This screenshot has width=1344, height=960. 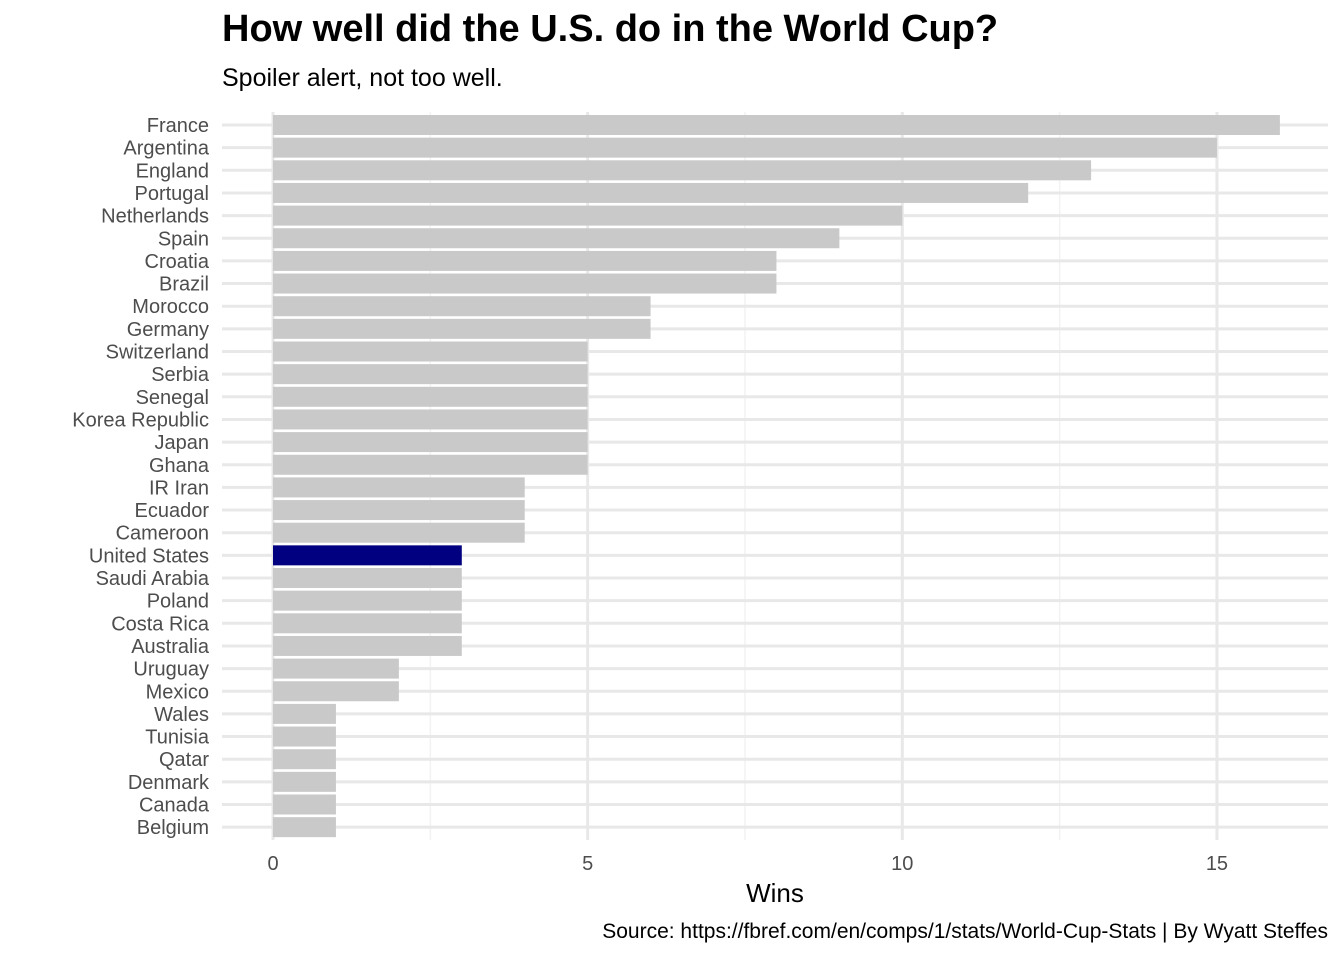 What do you see at coordinates (183, 239) in the screenshot?
I see `y-tick-label: Spain` at bounding box center [183, 239].